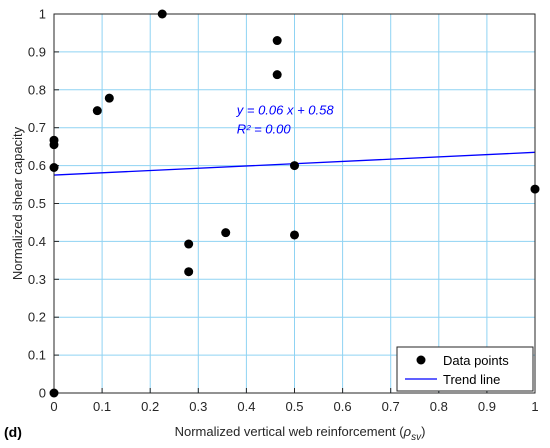 The width and height of the screenshot is (550, 448). I want to click on y-tick-label: 0.8, so click(37, 89).